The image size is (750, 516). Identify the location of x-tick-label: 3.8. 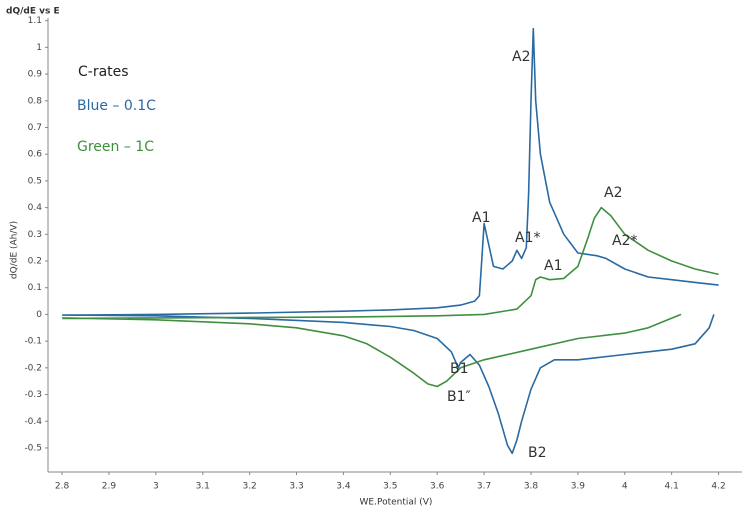
(531, 487).